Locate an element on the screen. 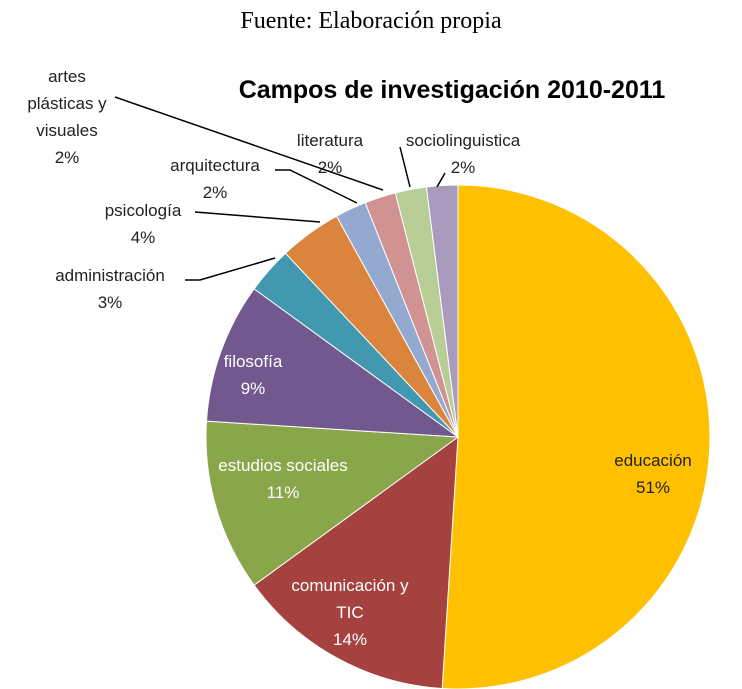 This screenshot has height=689, width=742. chart-title: Campos de investigación 2010-2011 is located at coordinates (452, 90).